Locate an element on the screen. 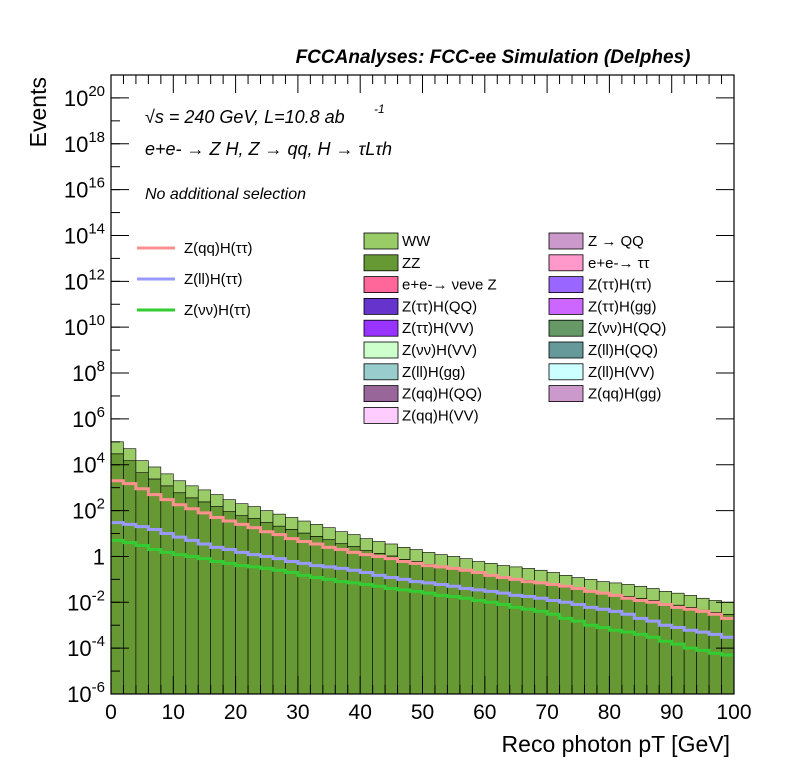  x-axis-title: Reco photon pT [GeV] is located at coordinates (616, 744).